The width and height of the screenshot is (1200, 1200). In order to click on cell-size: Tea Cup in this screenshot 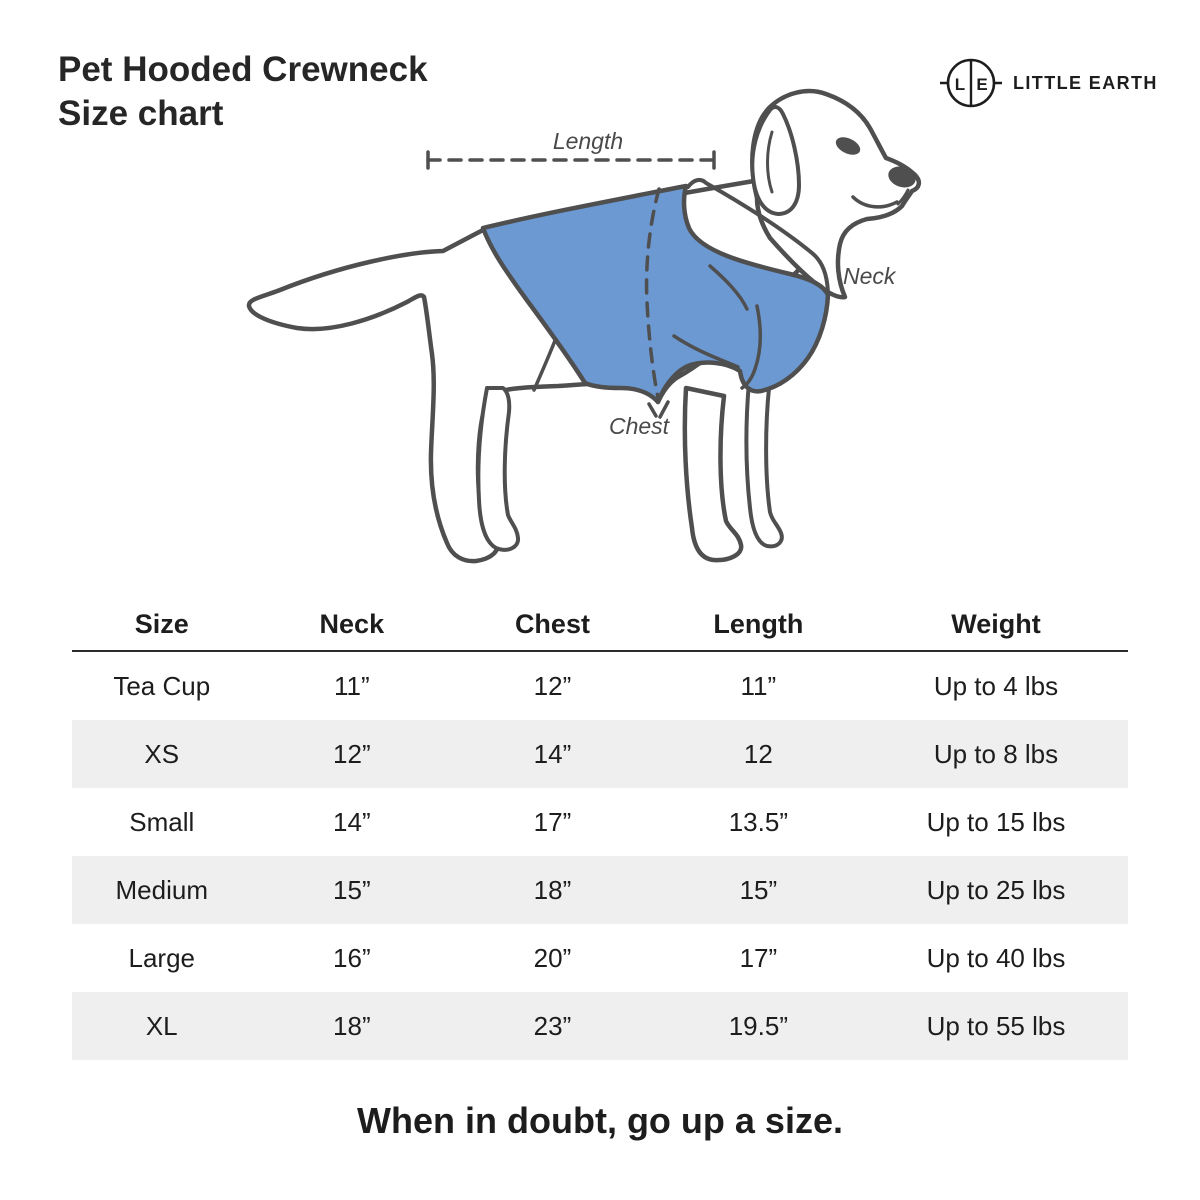, I will do `click(162, 685)`.